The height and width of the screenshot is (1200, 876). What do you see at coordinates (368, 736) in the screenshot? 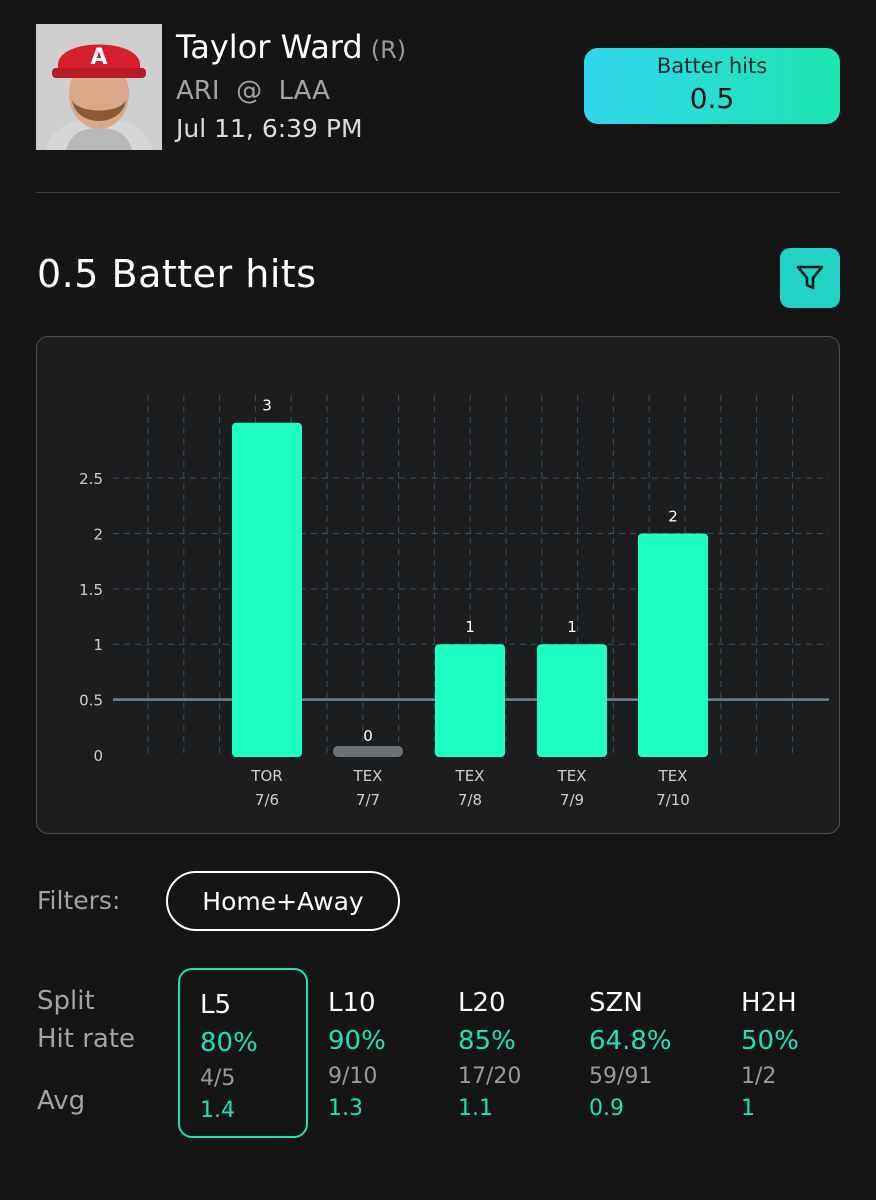
I see `data-label: 0` at bounding box center [368, 736].